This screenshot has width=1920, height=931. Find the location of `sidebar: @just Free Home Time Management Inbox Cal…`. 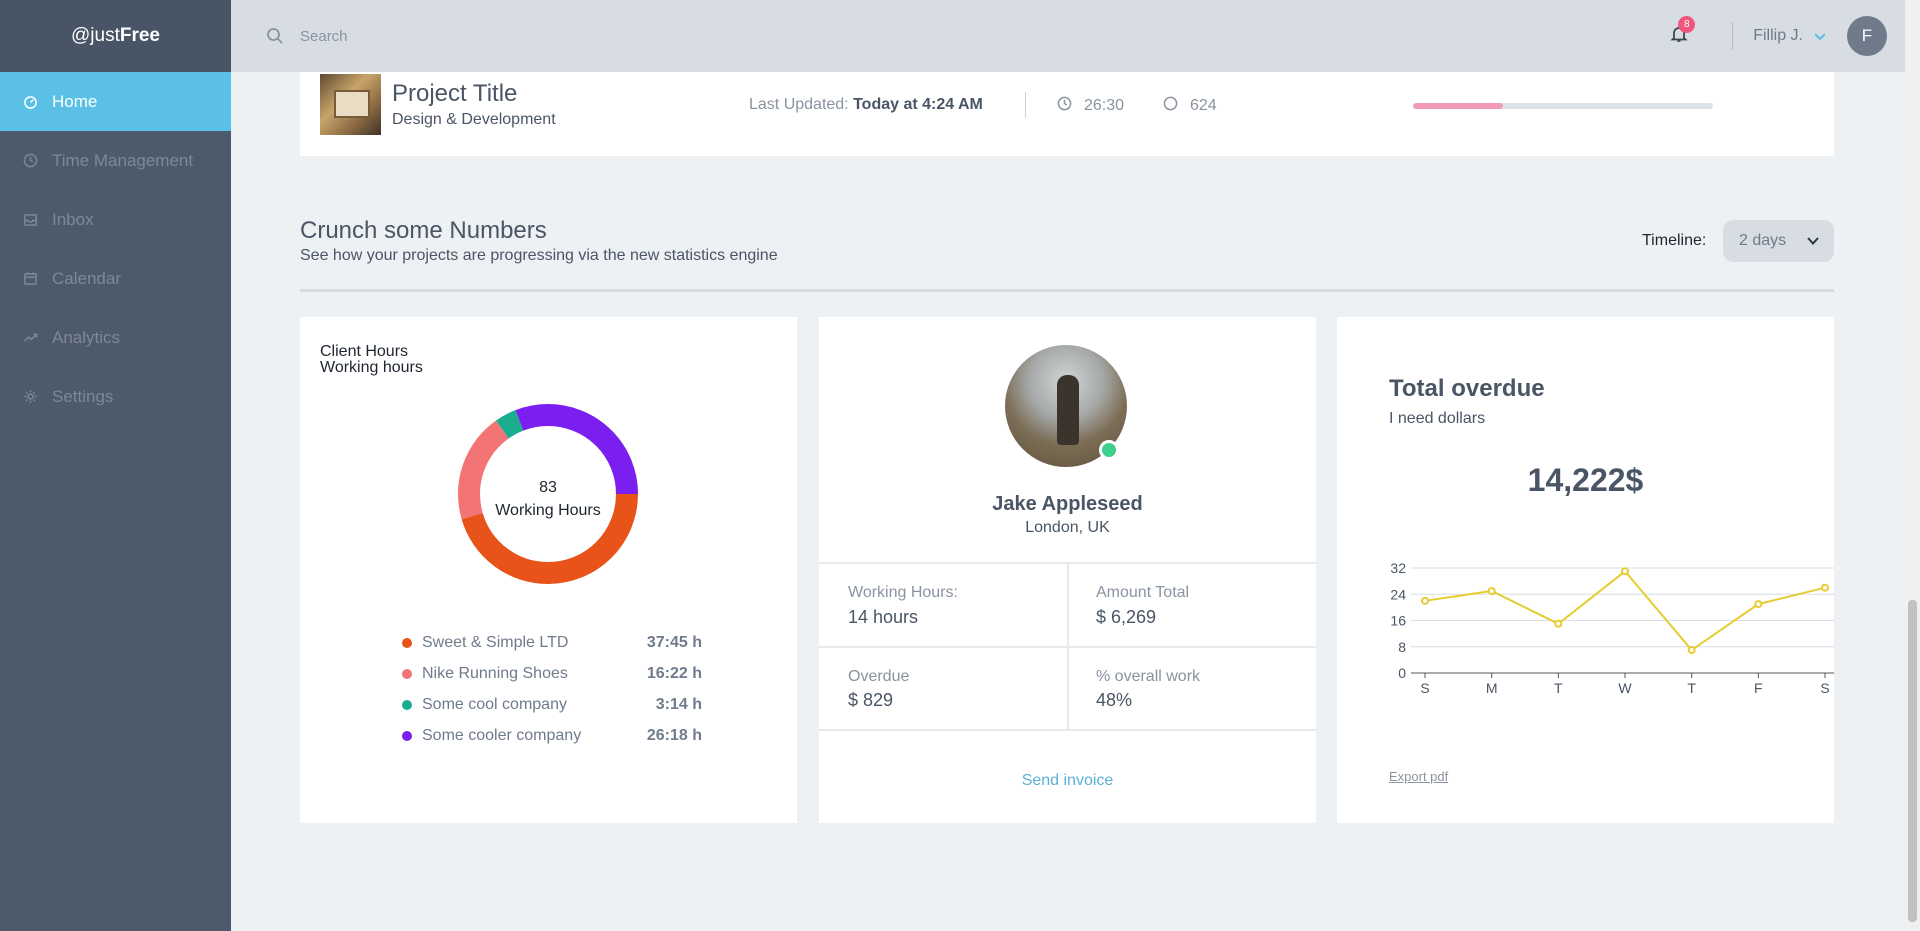

sidebar: @just Free Home Time Management Inbox Cal… is located at coordinates (115, 465).